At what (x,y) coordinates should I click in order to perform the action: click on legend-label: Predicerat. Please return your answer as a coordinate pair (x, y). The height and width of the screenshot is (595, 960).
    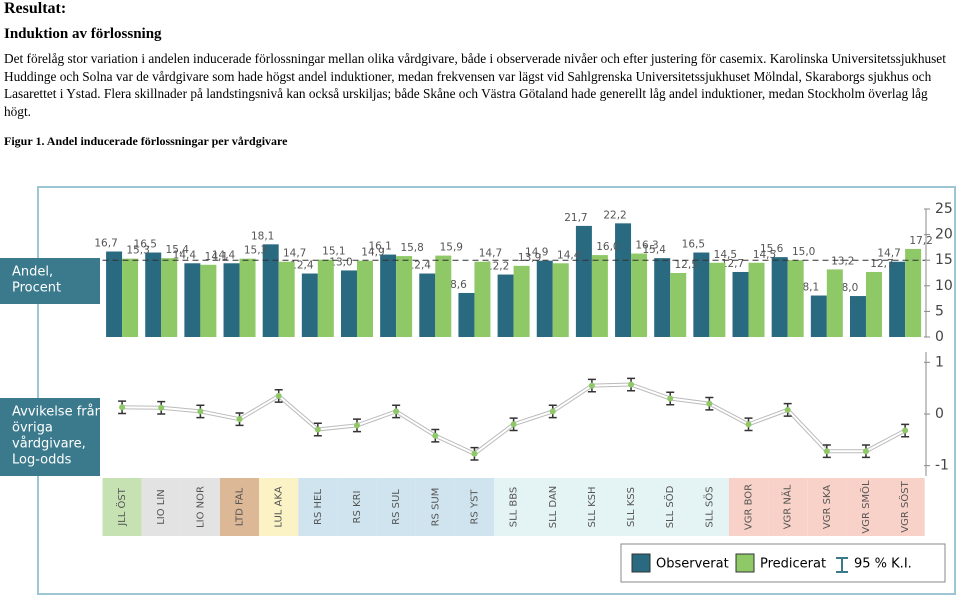
    Looking at the image, I should click on (793, 564).